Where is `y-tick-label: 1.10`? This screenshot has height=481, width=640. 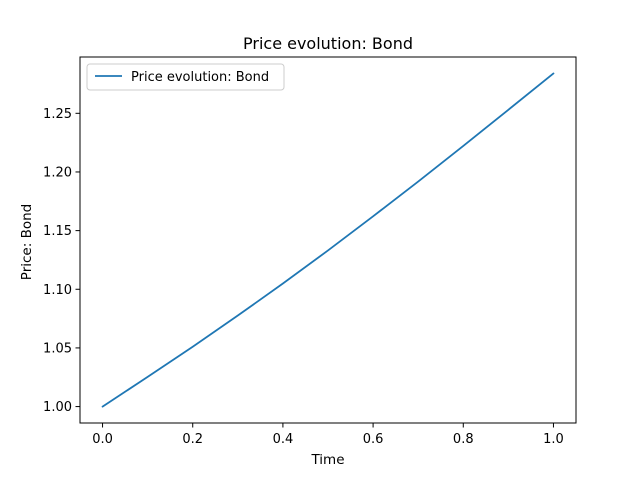
y-tick-label: 1.10 is located at coordinates (57, 290).